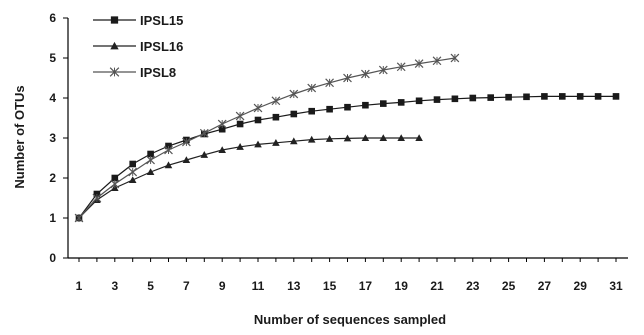 Image resolution: width=644 pixels, height=335 pixels. What do you see at coordinates (437, 286) in the screenshot?
I see `x-tick-label: 21` at bounding box center [437, 286].